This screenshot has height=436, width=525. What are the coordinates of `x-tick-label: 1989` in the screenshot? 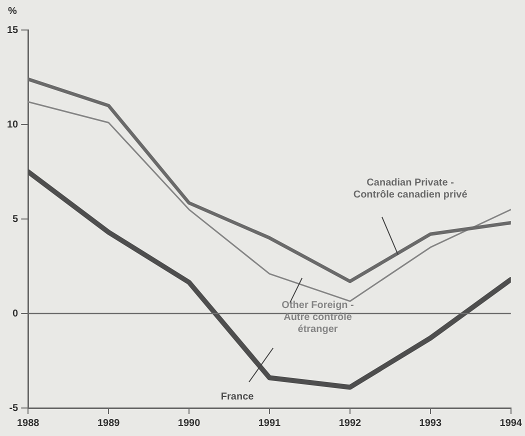 It's located at (108, 423).